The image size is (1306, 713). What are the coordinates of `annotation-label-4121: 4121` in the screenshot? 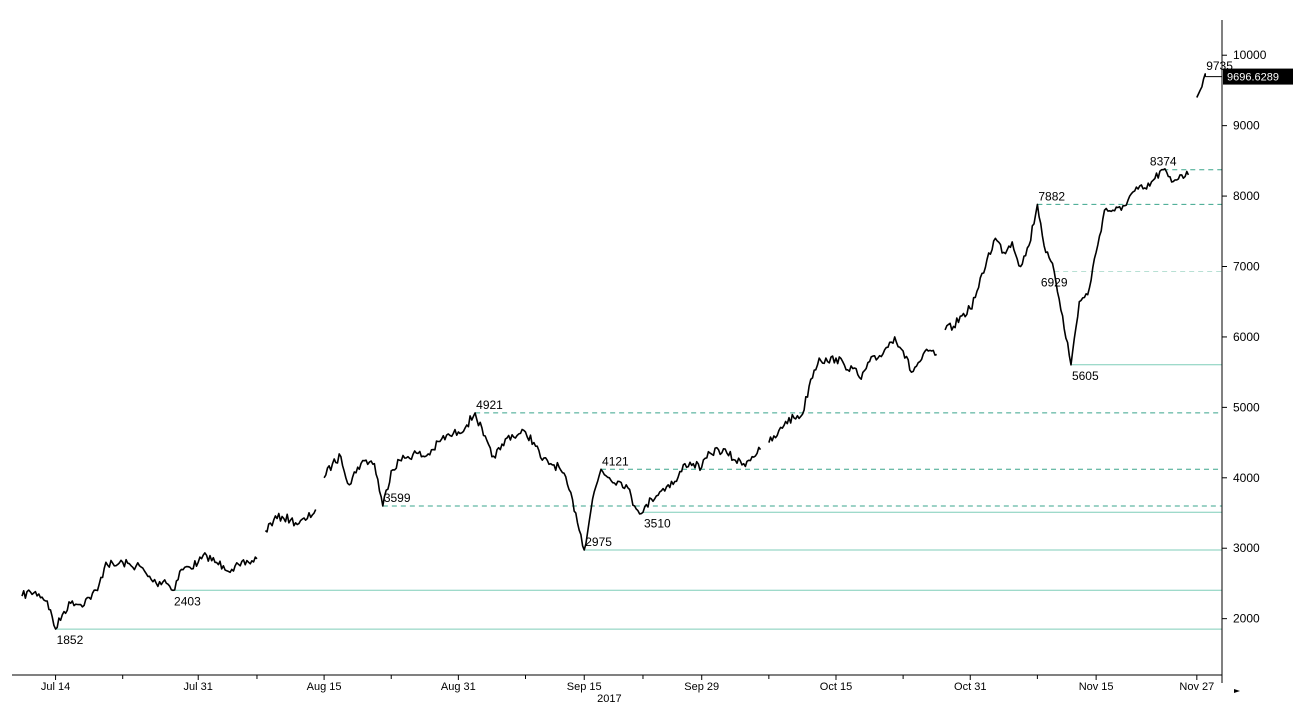 It's located at (615, 461).